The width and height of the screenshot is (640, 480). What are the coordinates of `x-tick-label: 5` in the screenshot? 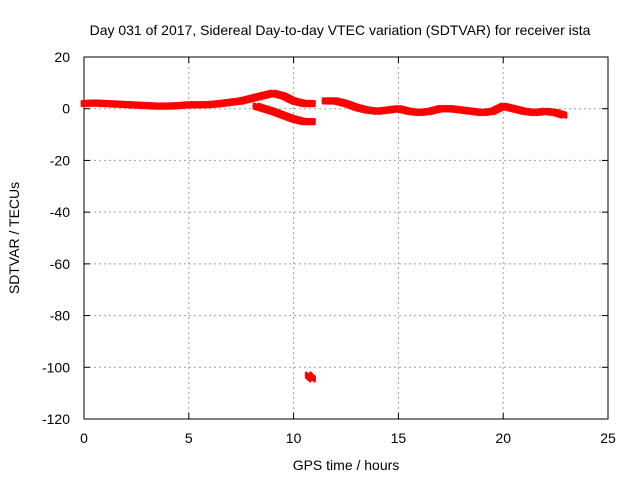 It's located at (189, 438).